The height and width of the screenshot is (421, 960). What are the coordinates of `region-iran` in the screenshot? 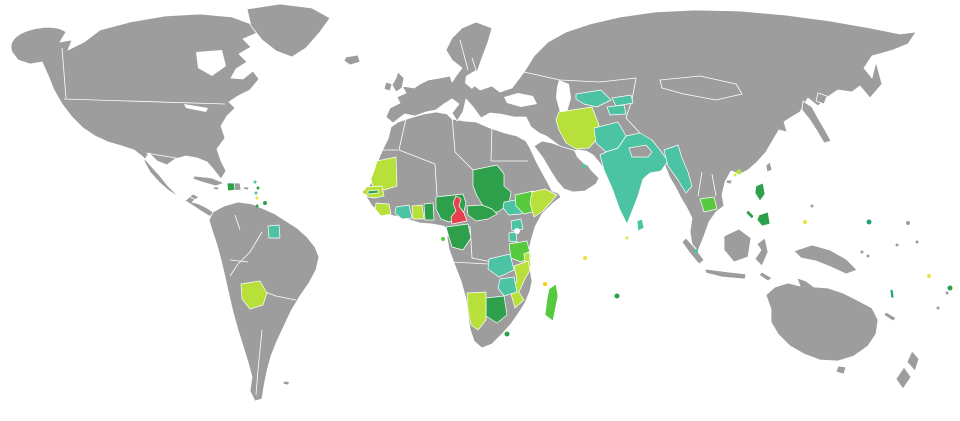 It's located at (577, 128).